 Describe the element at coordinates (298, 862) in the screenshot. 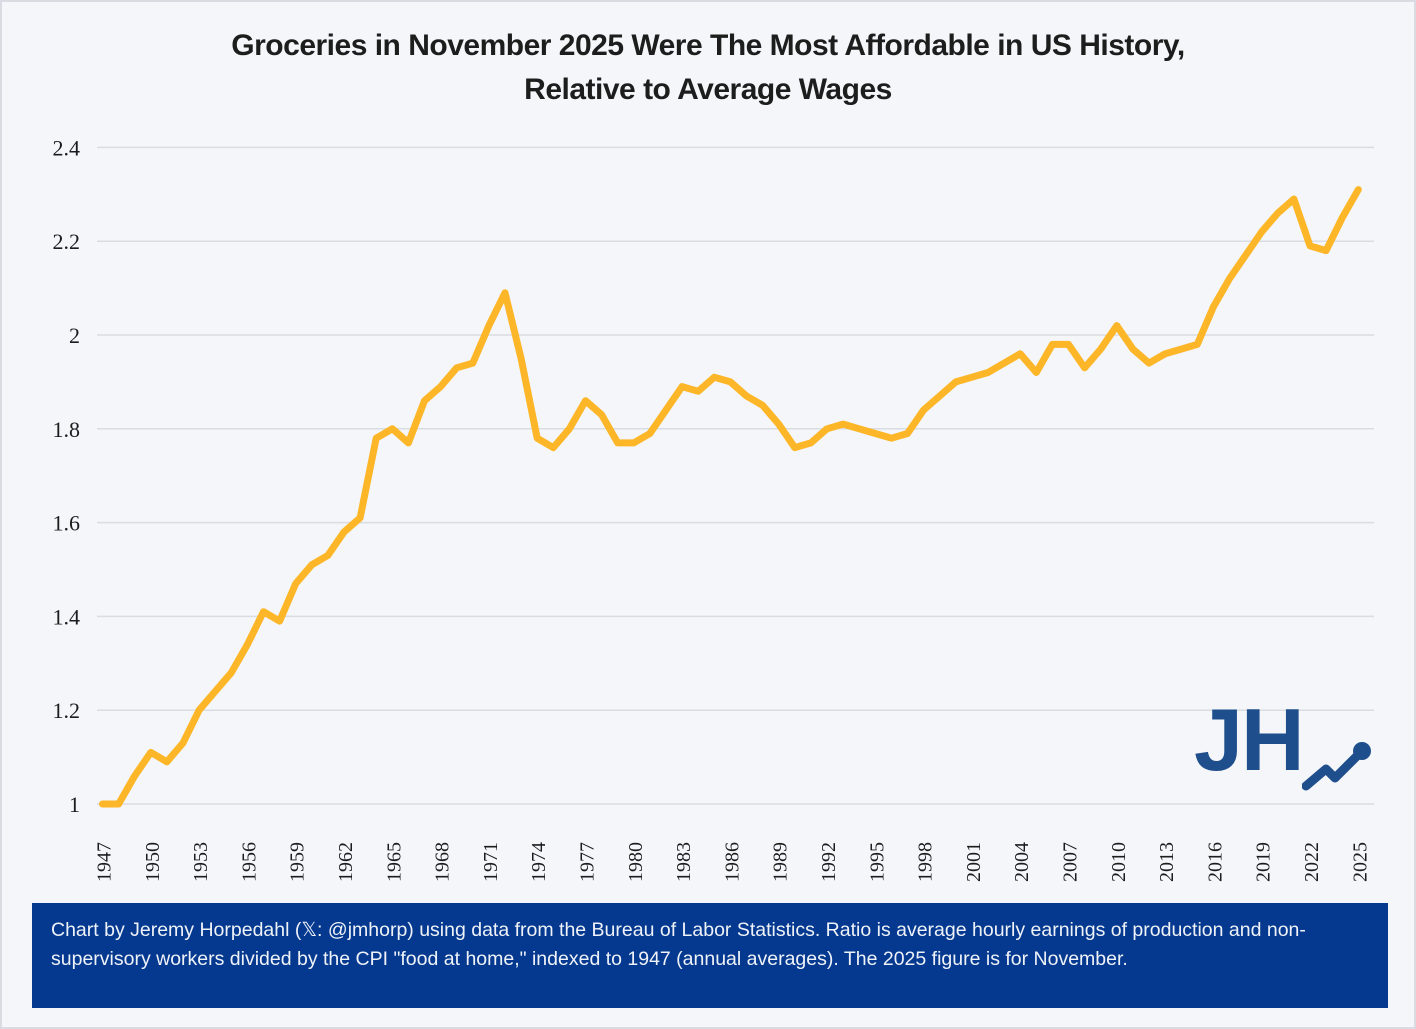

I see `x-tick-label: 1959` at that location.